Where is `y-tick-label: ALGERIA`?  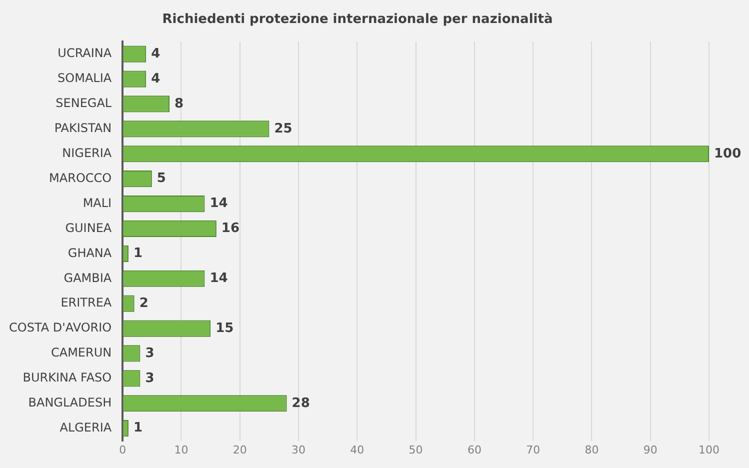
y-tick-label: ALGERIA is located at coordinates (86, 427).